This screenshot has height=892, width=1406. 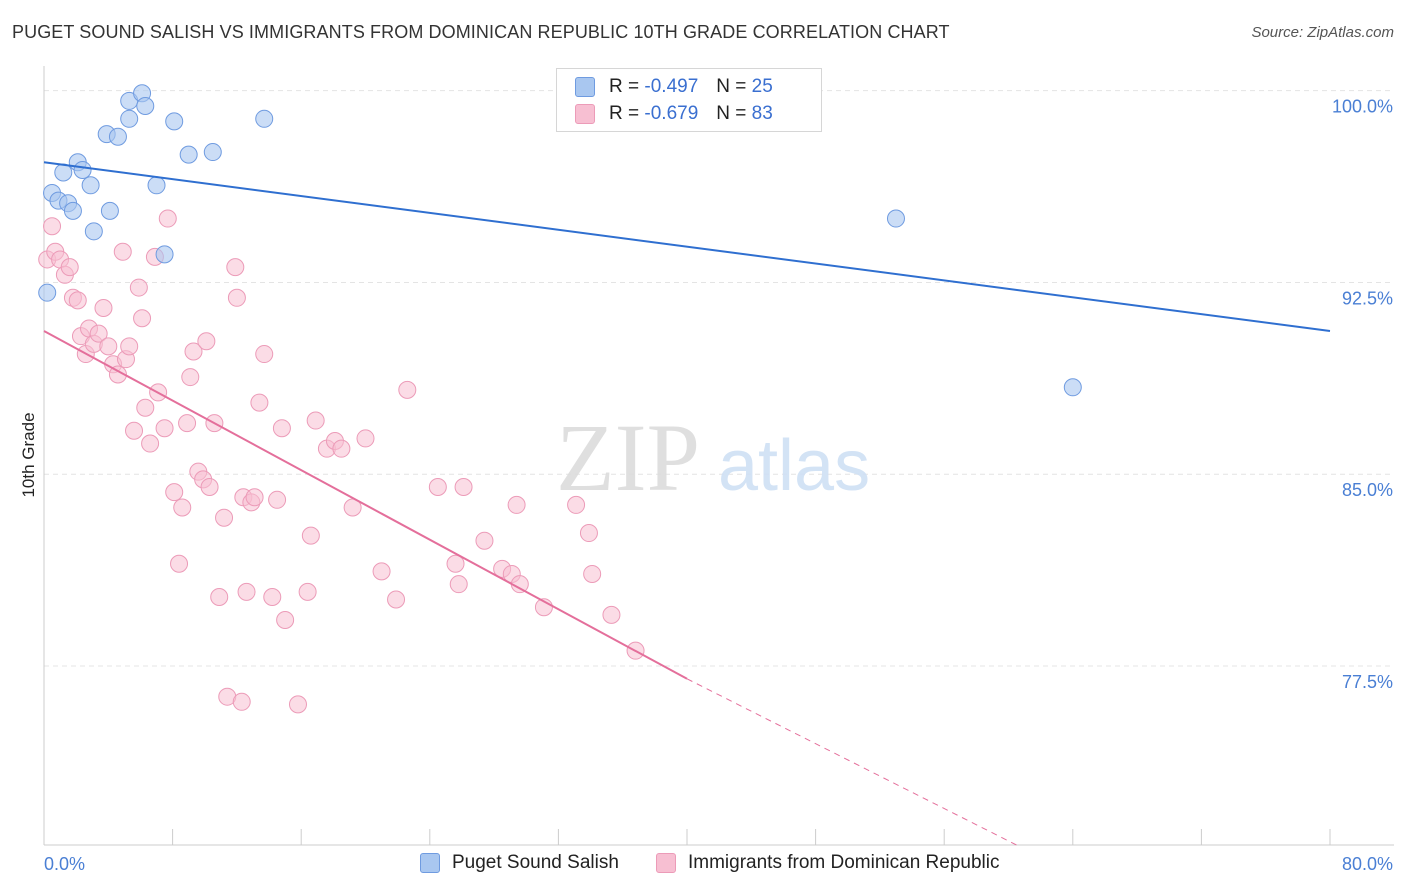 I want to click on r-value: -0.497, so click(x=671, y=86).